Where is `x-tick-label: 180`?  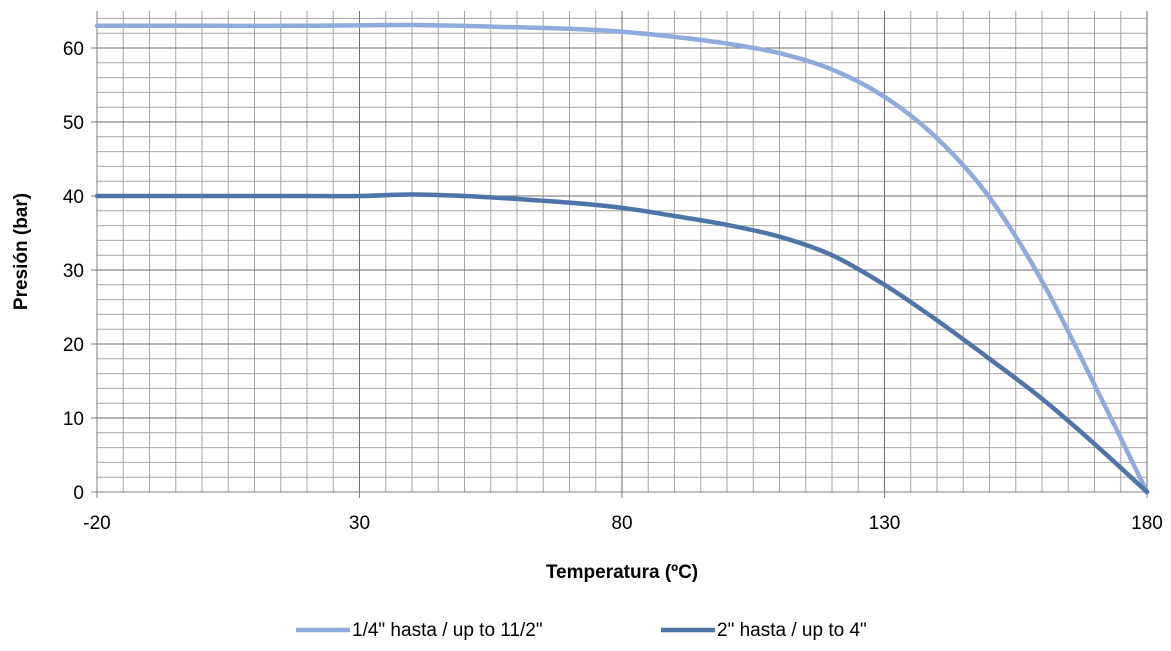
x-tick-label: 180 is located at coordinates (1147, 523).